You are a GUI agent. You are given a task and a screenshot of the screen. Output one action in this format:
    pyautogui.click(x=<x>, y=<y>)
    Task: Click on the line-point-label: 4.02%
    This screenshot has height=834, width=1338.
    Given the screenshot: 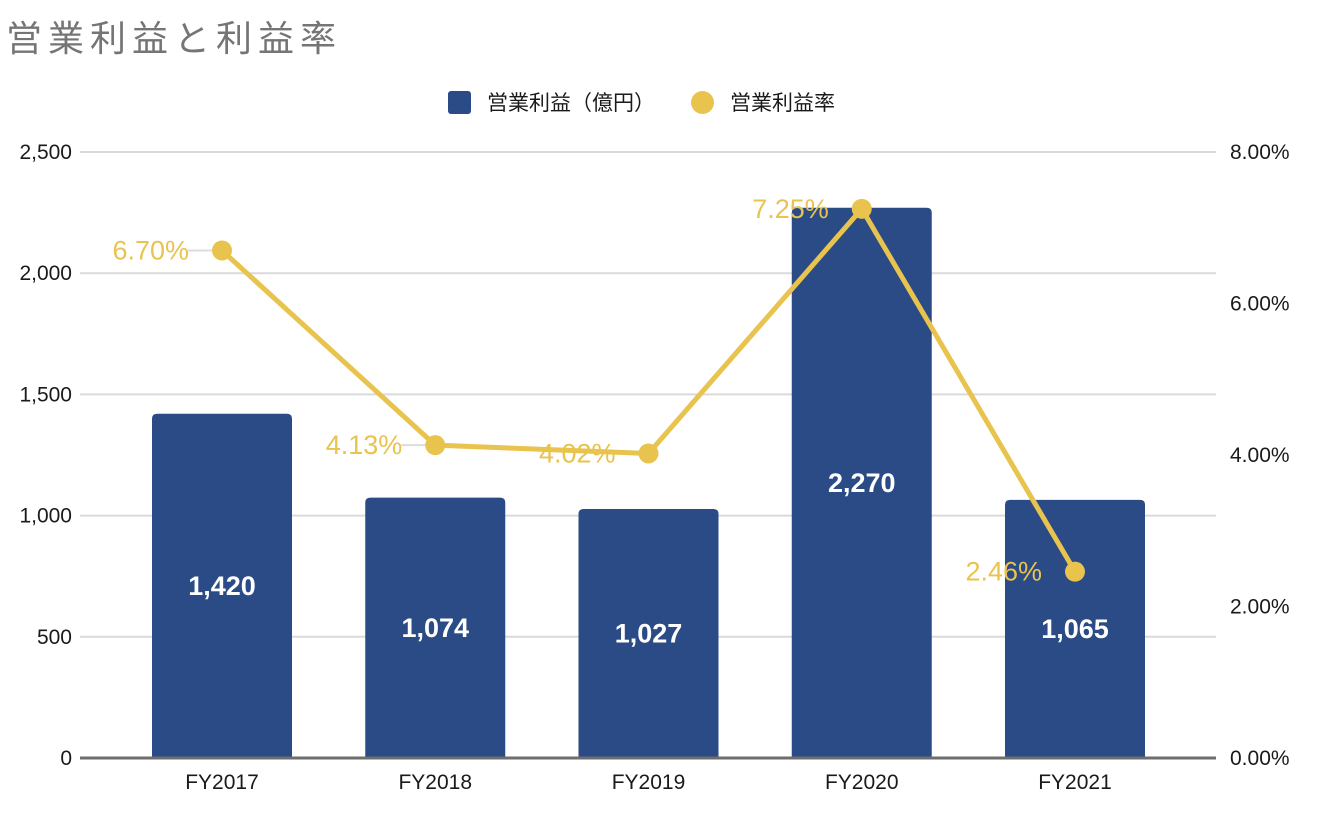 What is the action you would take?
    pyautogui.click(x=577, y=453)
    